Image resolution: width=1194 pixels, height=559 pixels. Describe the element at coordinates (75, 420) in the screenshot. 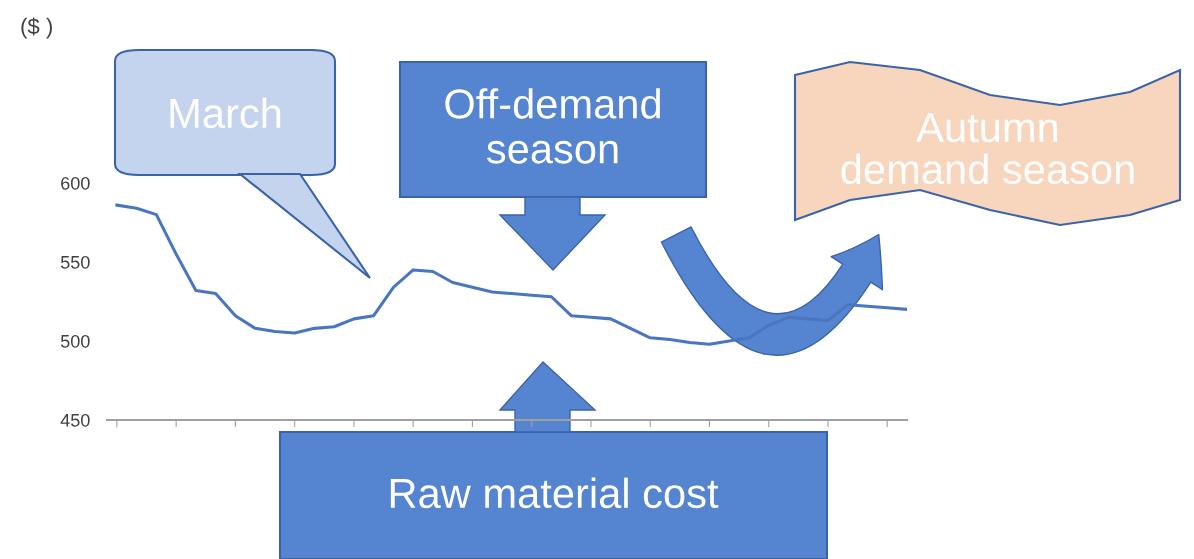

I see `y-tick-label: 450` at that location.